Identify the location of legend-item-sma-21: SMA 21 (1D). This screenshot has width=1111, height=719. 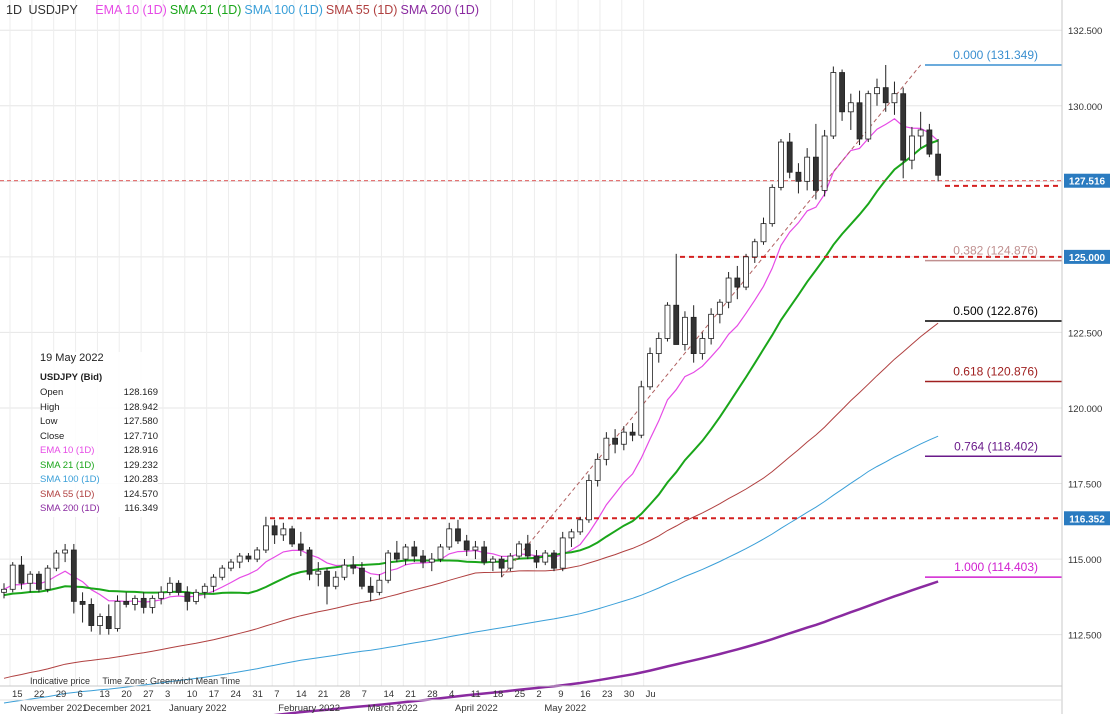
(205, 10).